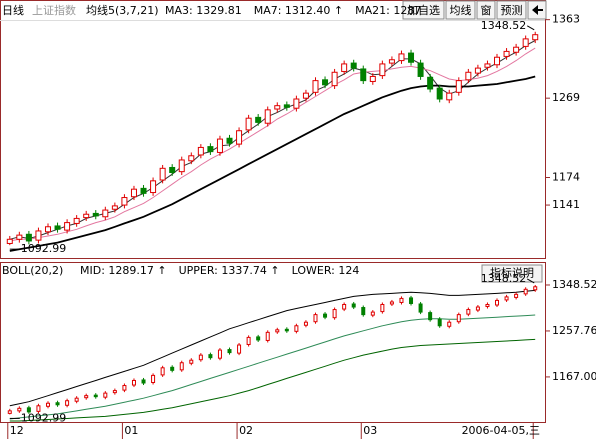 The height and width of the screenshot is (439, 596). Describe the element at coordinates (537, 10) in the screenshot. I see `collapse-icon` at that location.